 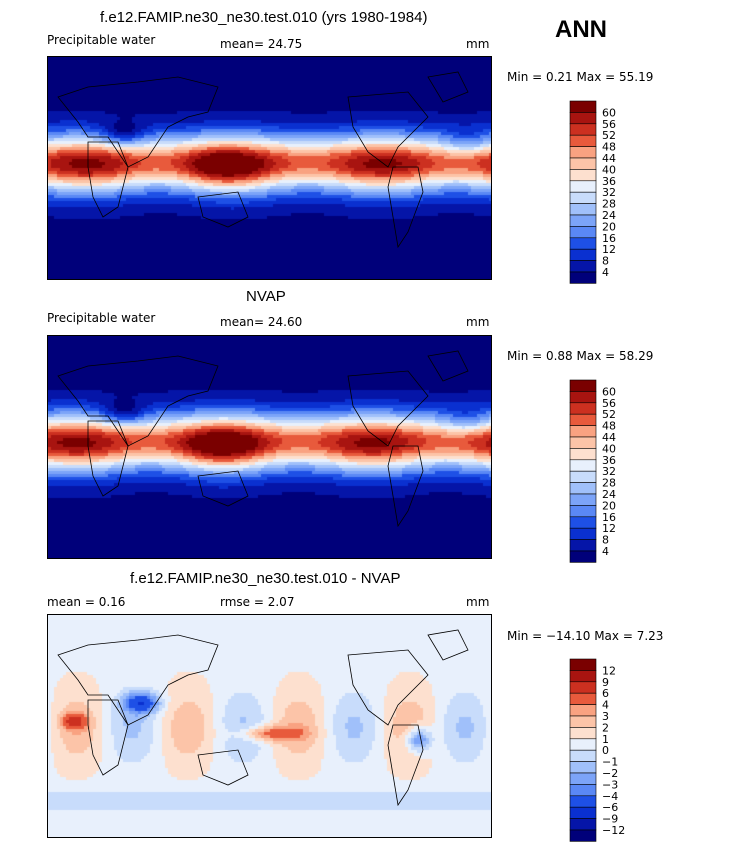 What do you see at coordinates (257, 602) in the screenshot?
I see `panel-3-rmse-label: rmse = 2.07` at bounding box center [257, 602].